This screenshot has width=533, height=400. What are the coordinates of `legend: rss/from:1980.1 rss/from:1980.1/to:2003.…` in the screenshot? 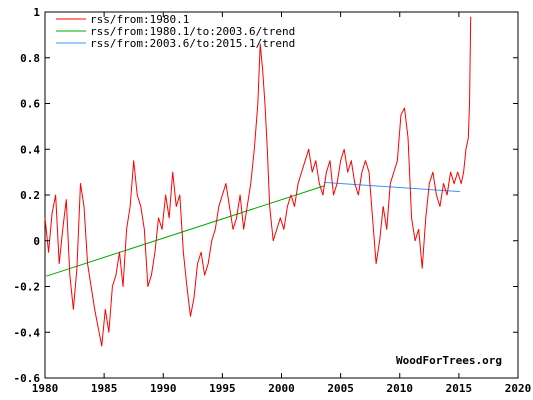 It's located at (175, 31).